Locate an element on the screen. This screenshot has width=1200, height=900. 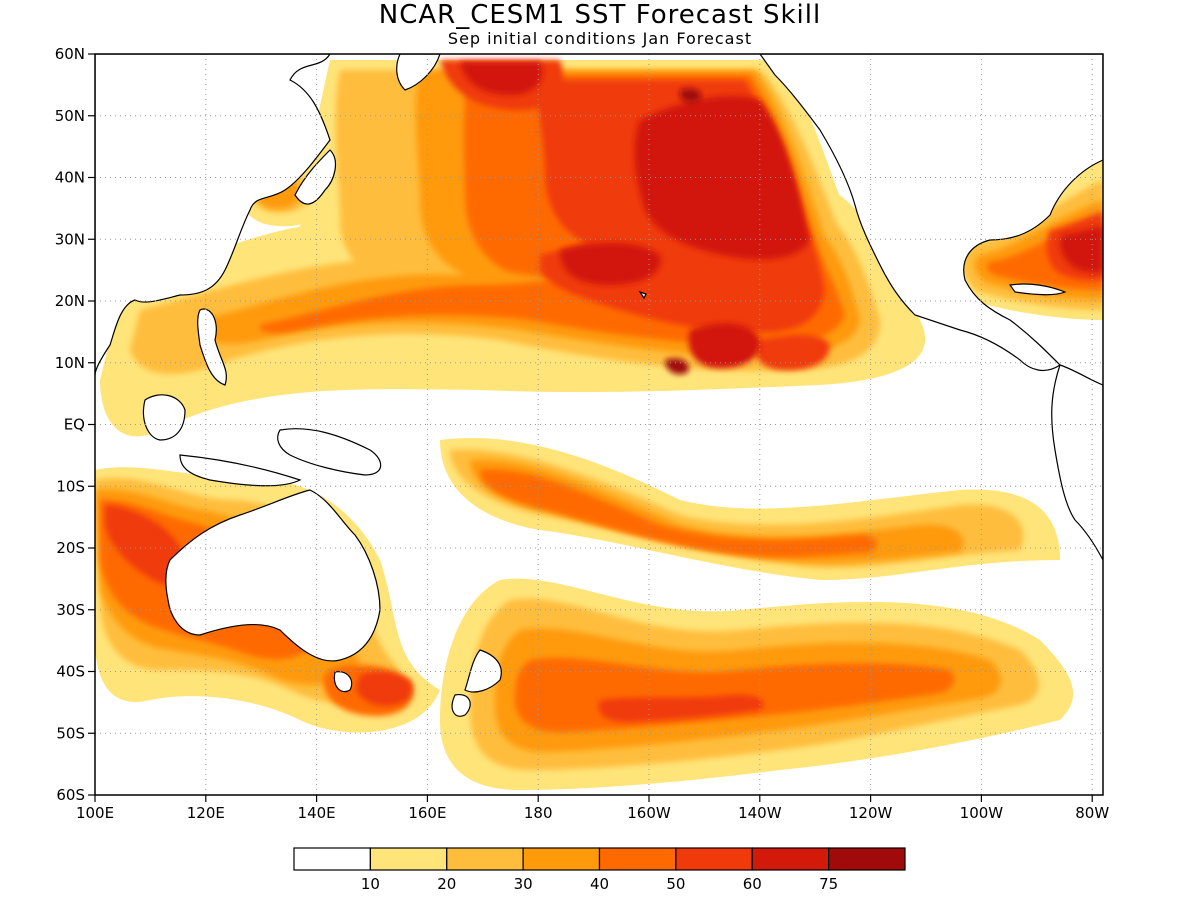
lat-tick-label: EQ is located at coordinates (74, 425).